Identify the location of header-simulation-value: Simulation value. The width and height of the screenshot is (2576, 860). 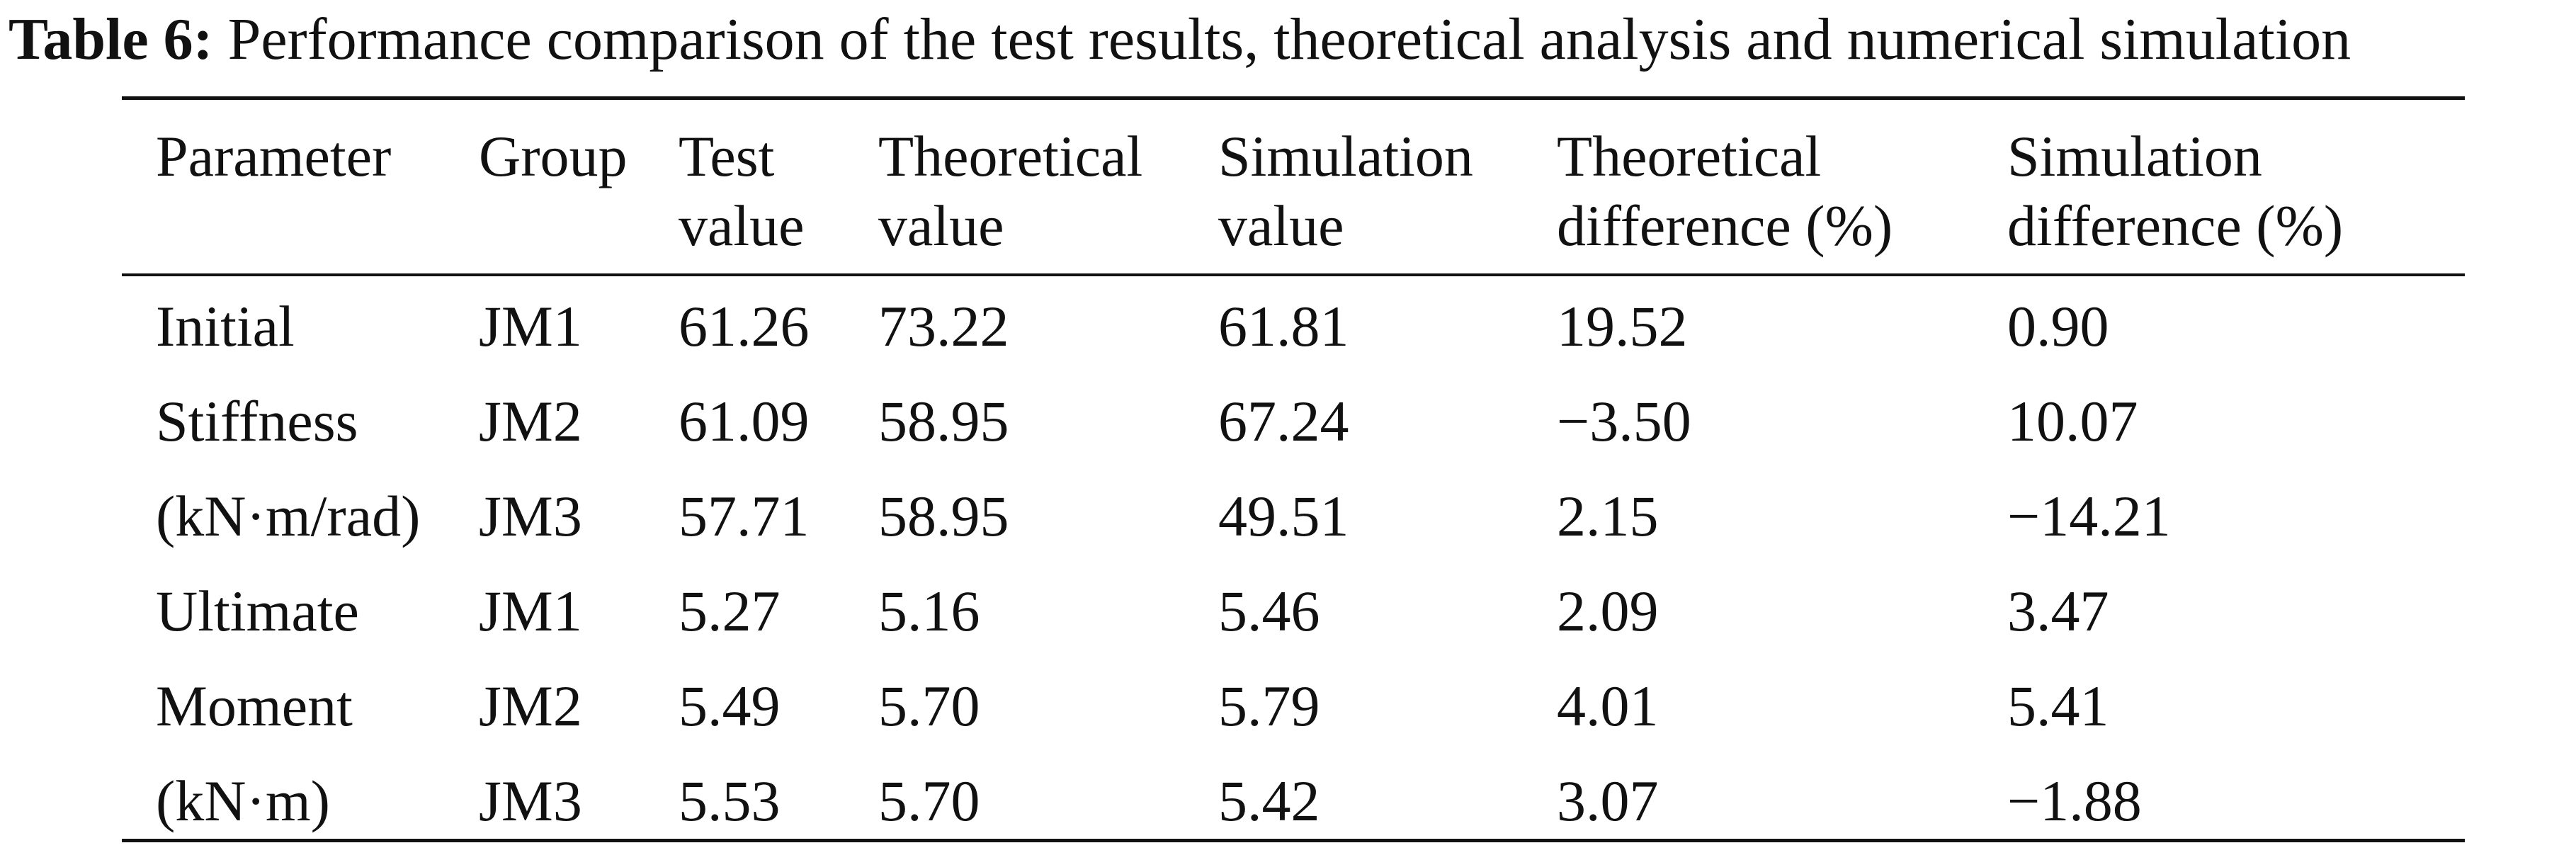
(1345, 191).